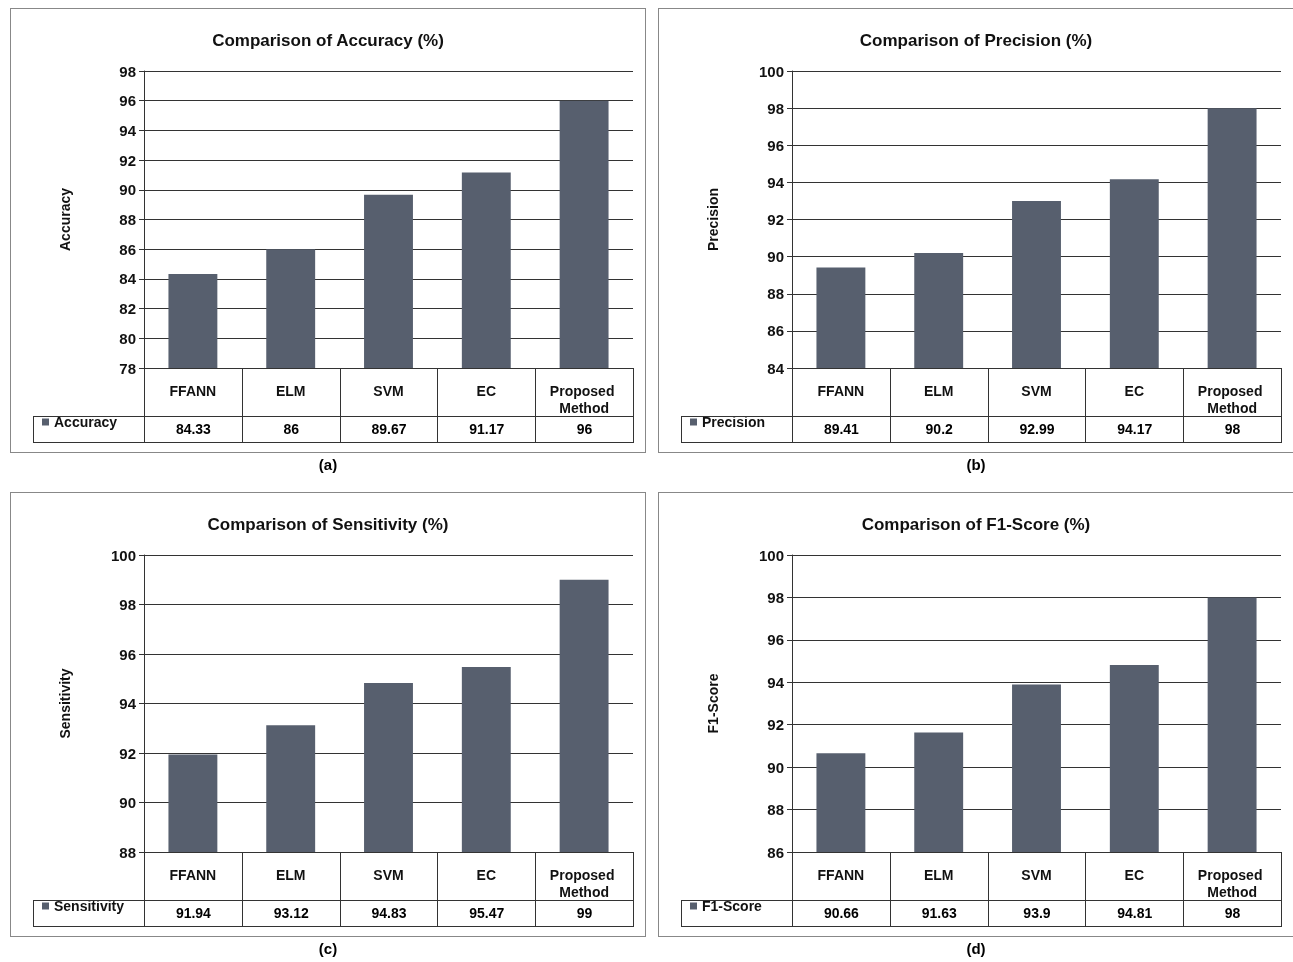  What do you see at coordinates (487, 913) in the screenshot?
I see `data-label: 95.47` at bounding box center [487, 913].